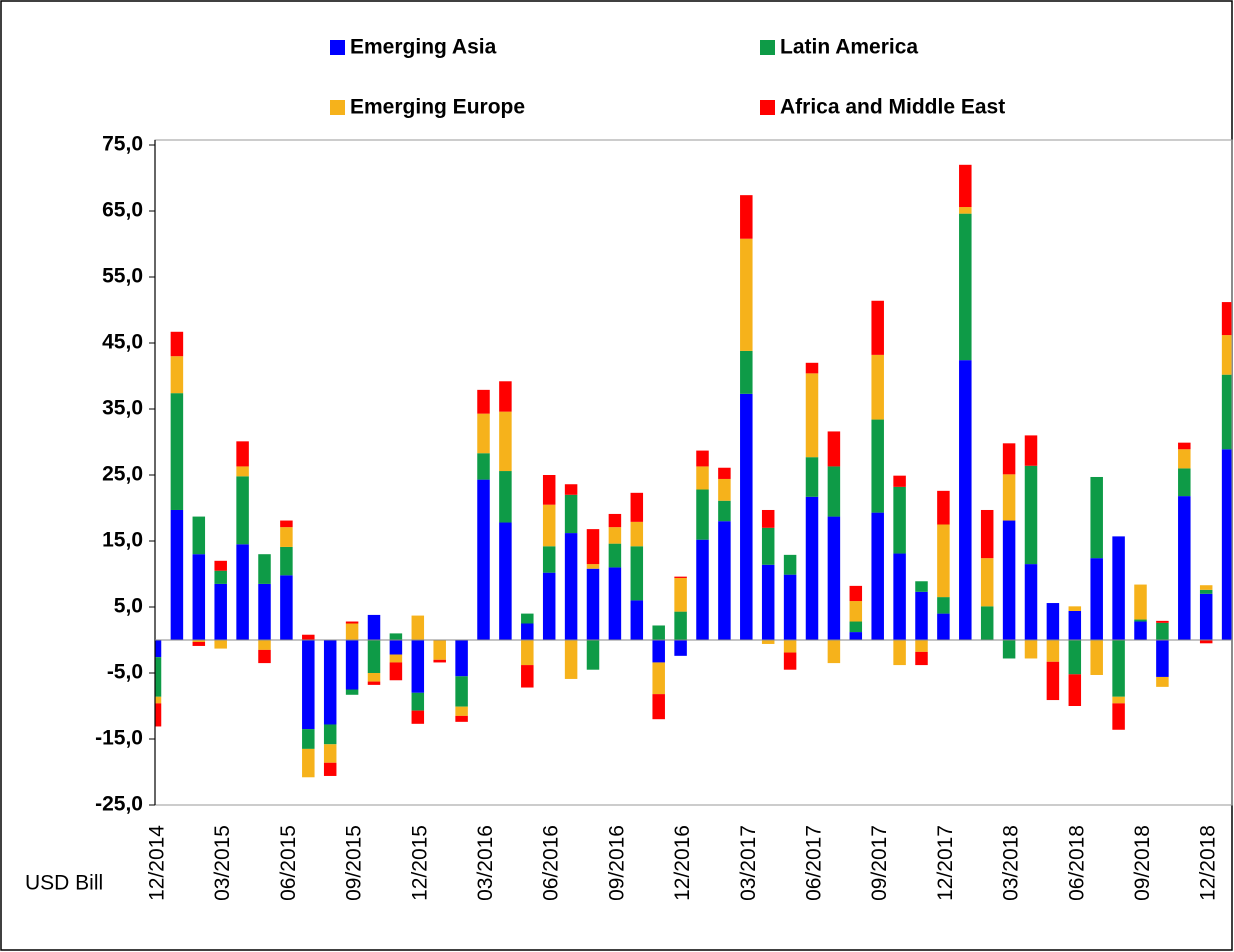 This screenshot has width=1234, height=952. Describe the element at coordinates (122, 210) in the screenshot. I see `y-tick-label: 65,0` at that location.